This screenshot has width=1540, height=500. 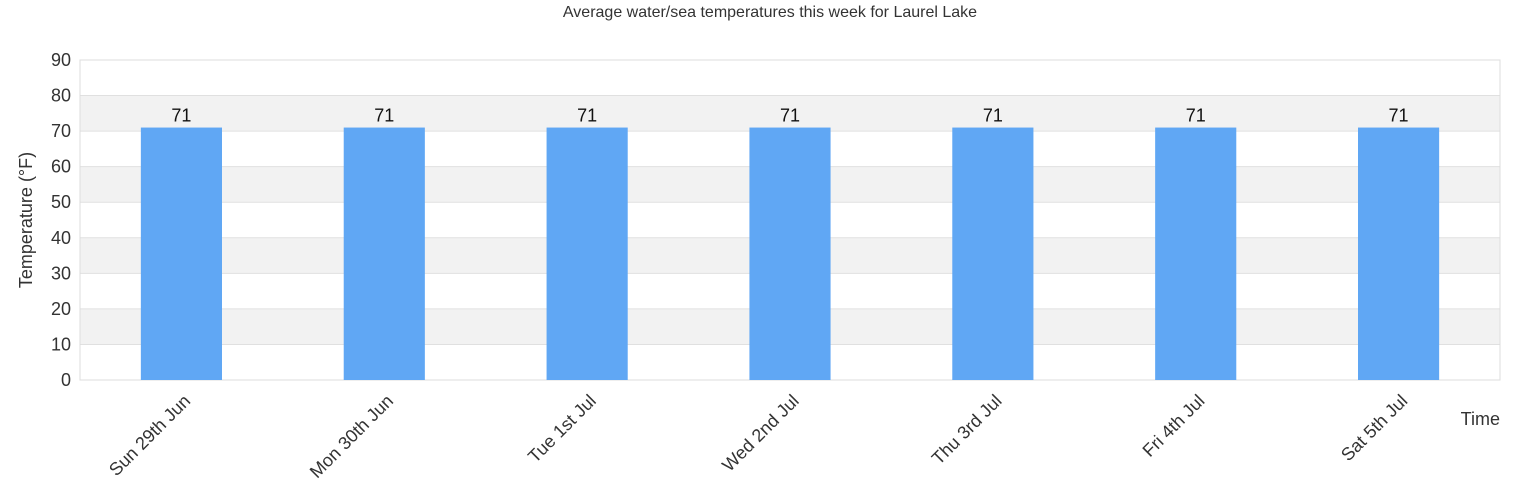 I want to click on y-tick-label: 10, so click(x=61, y=344).